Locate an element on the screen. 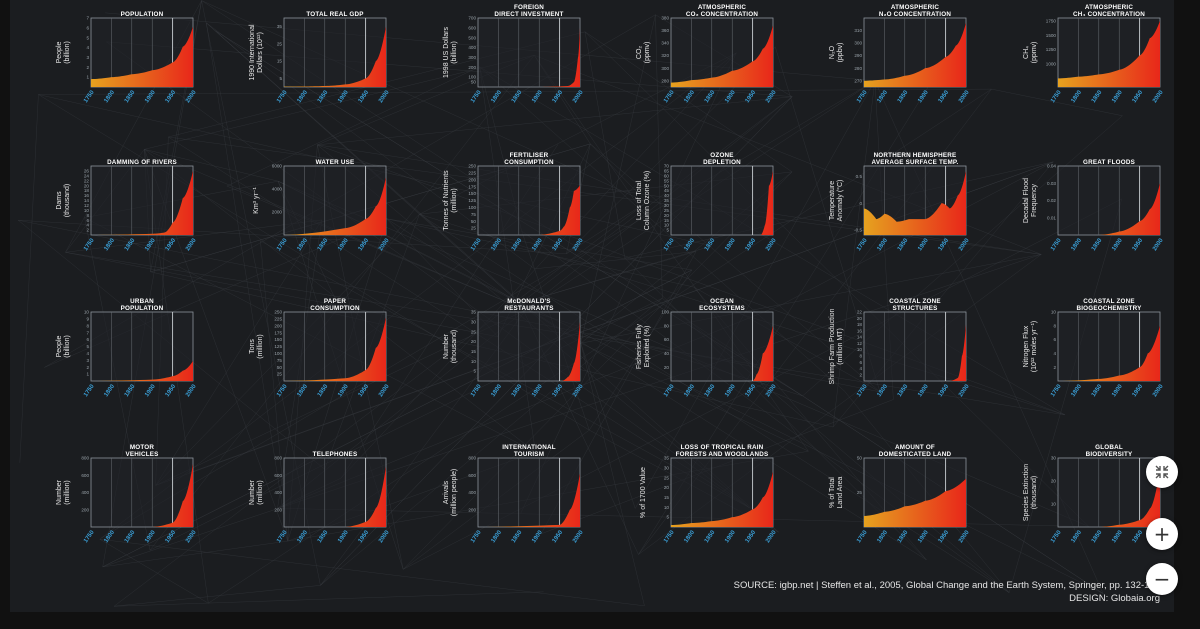 The height and width of the screenshot is (629, 1200). y-tick-label: 200 is located at coordinates (472, 67).